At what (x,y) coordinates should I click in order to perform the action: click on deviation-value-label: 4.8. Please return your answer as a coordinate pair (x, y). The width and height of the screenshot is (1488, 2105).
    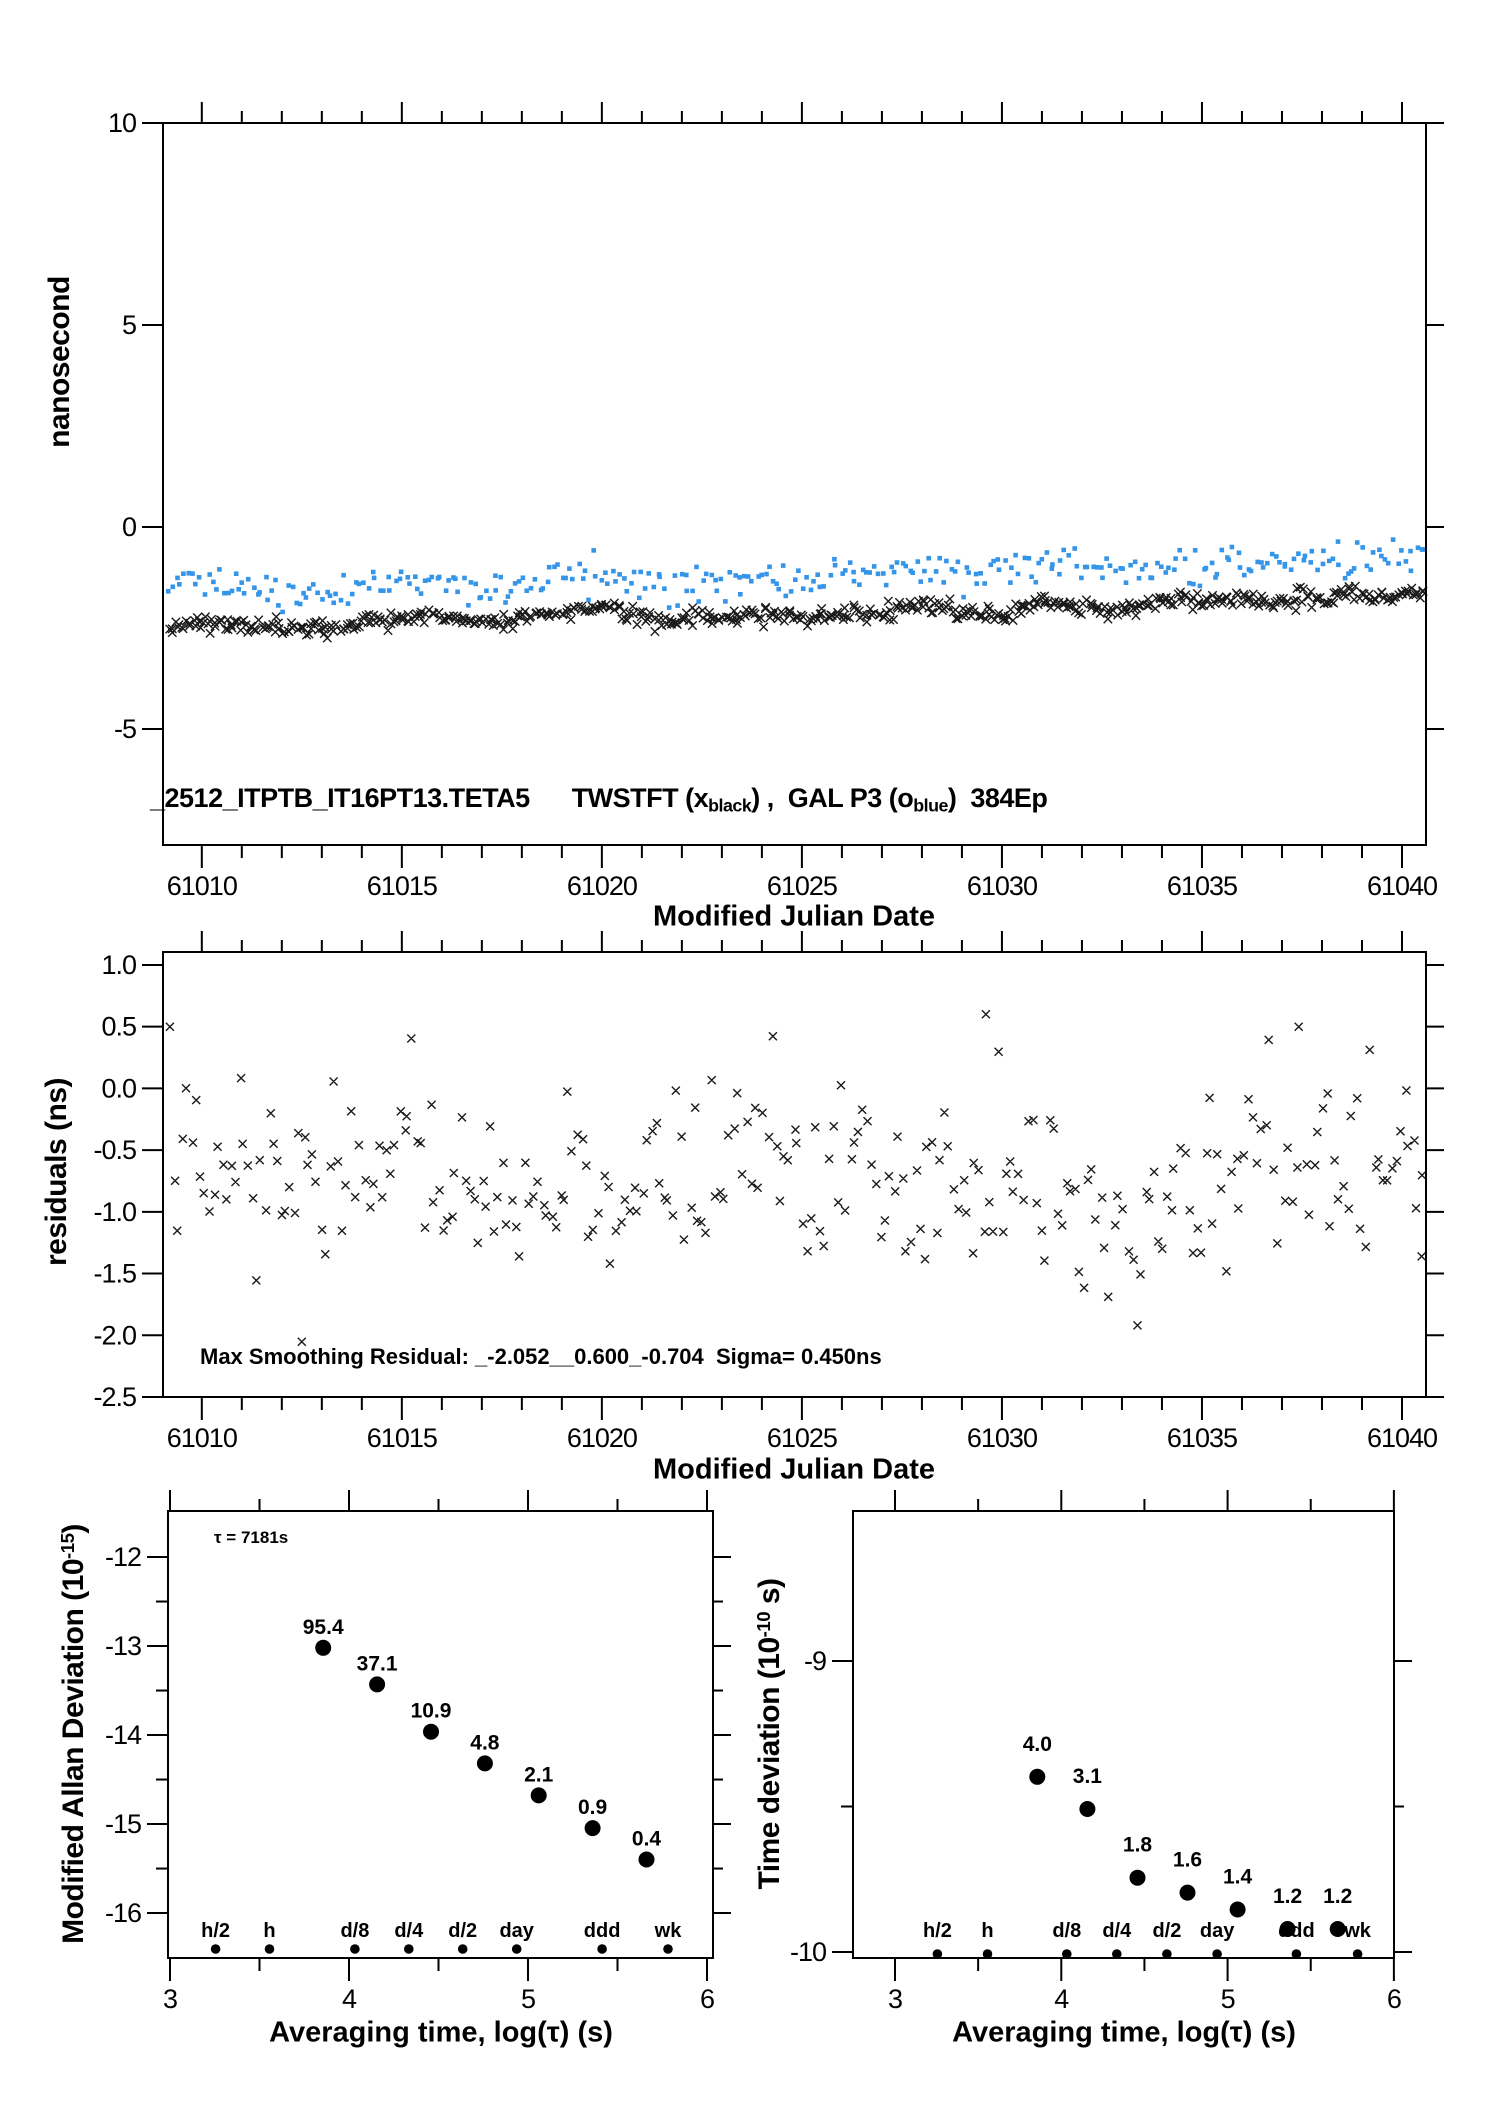
    Looking at the image, I should click on (485, 1742).